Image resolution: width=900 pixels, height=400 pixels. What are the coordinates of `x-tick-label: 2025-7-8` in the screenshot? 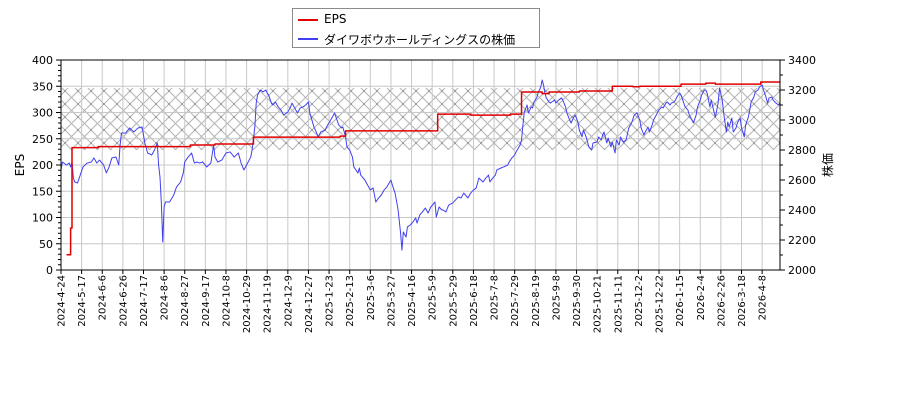 It's located at (495, 297).